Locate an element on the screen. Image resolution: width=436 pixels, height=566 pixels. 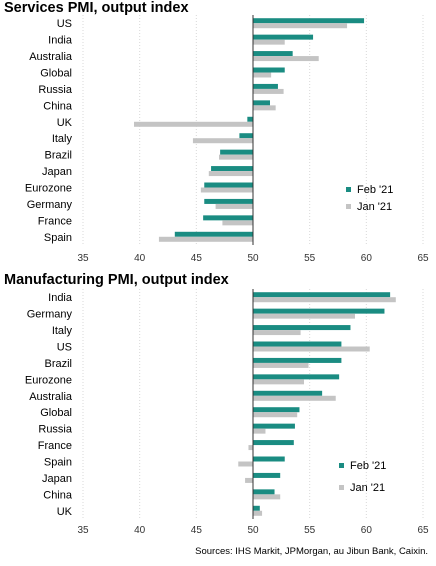
category-label: France is located at coordinates (55, 221).